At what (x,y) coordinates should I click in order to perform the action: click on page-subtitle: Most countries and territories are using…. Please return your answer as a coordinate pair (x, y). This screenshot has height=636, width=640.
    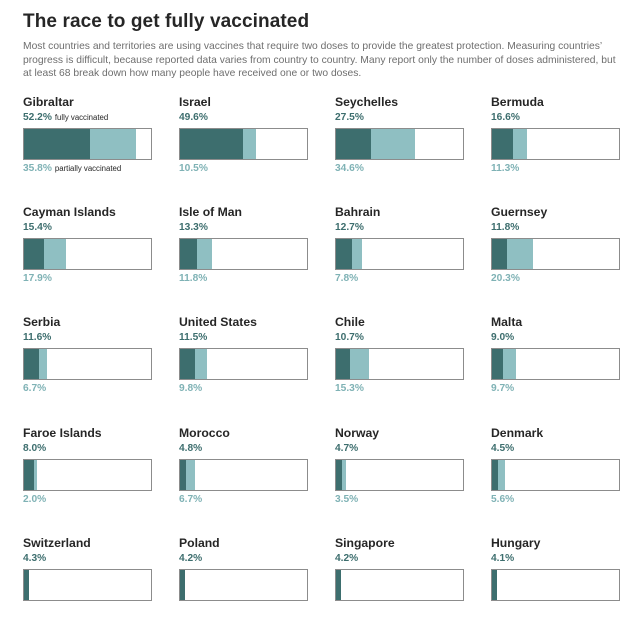
    Looking at the image, I should click on (319, 60).